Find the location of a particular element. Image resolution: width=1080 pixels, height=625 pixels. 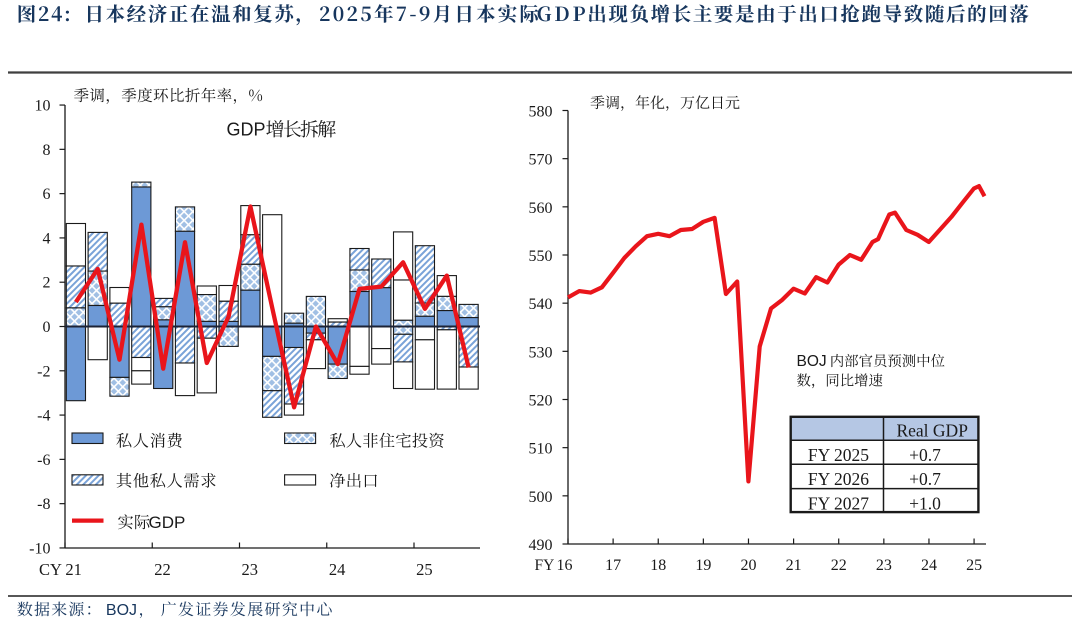

svg-text: 580 is located at coordinates (541, 112).